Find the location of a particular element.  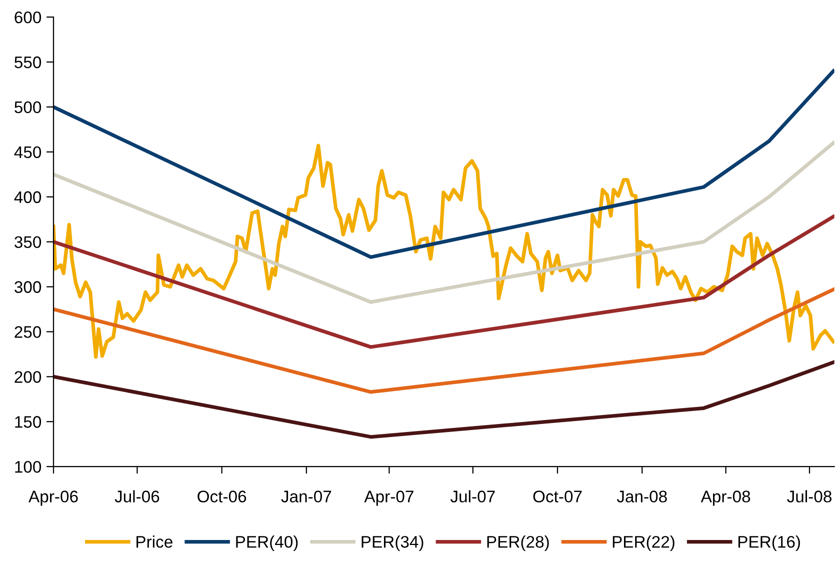

legend-label: PER(40) is located at coordinates (267, 544).